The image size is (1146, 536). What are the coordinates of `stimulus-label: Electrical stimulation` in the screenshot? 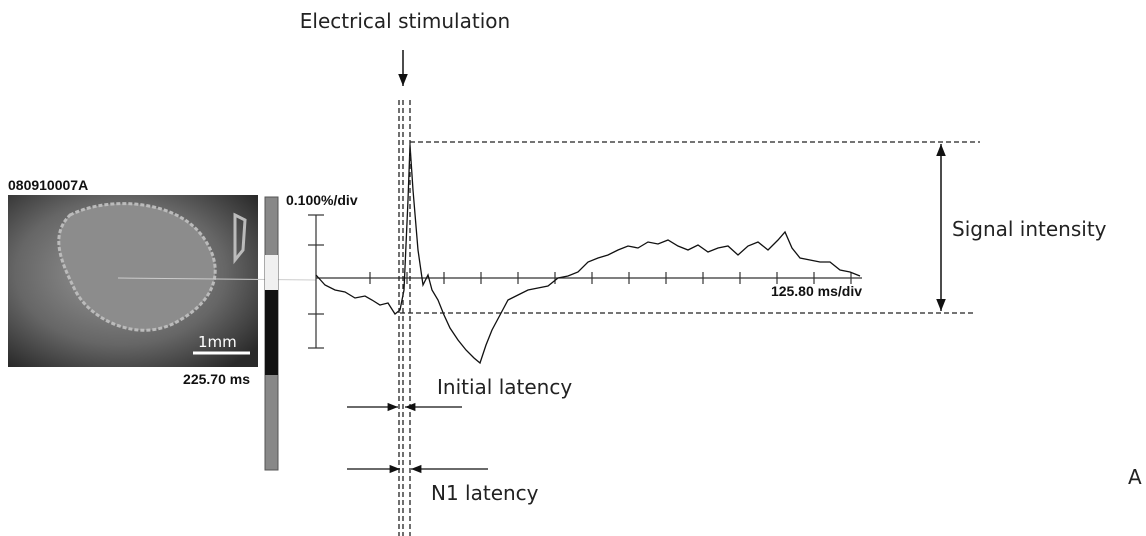 It's located at (405, 21).